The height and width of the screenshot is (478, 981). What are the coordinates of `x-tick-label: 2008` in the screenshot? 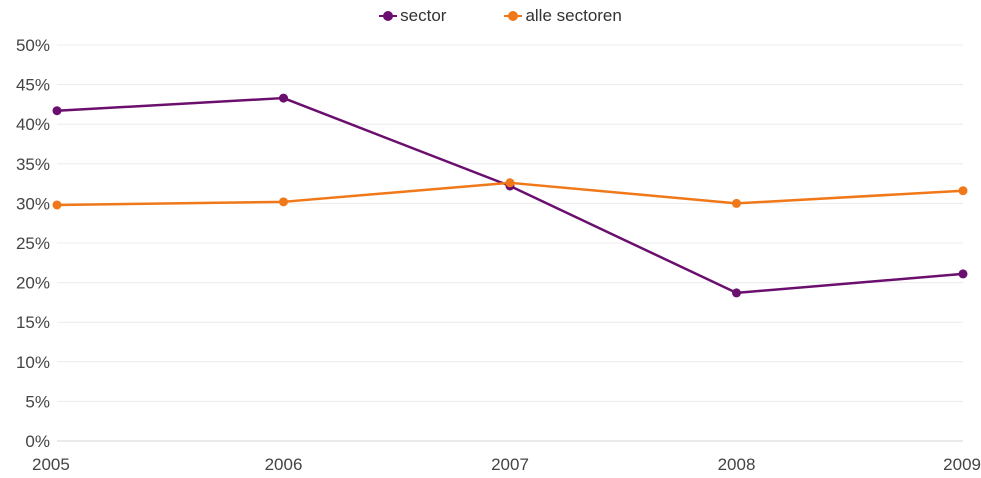 It's located at (737, 464).